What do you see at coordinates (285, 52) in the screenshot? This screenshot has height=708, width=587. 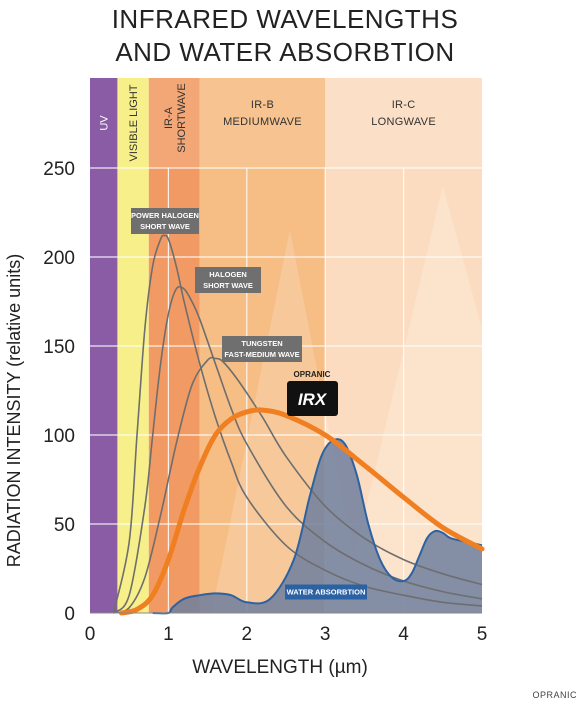 I see `chart-title-line-2: AND WATER ABSORBTION` at bounding box center [285, 52].